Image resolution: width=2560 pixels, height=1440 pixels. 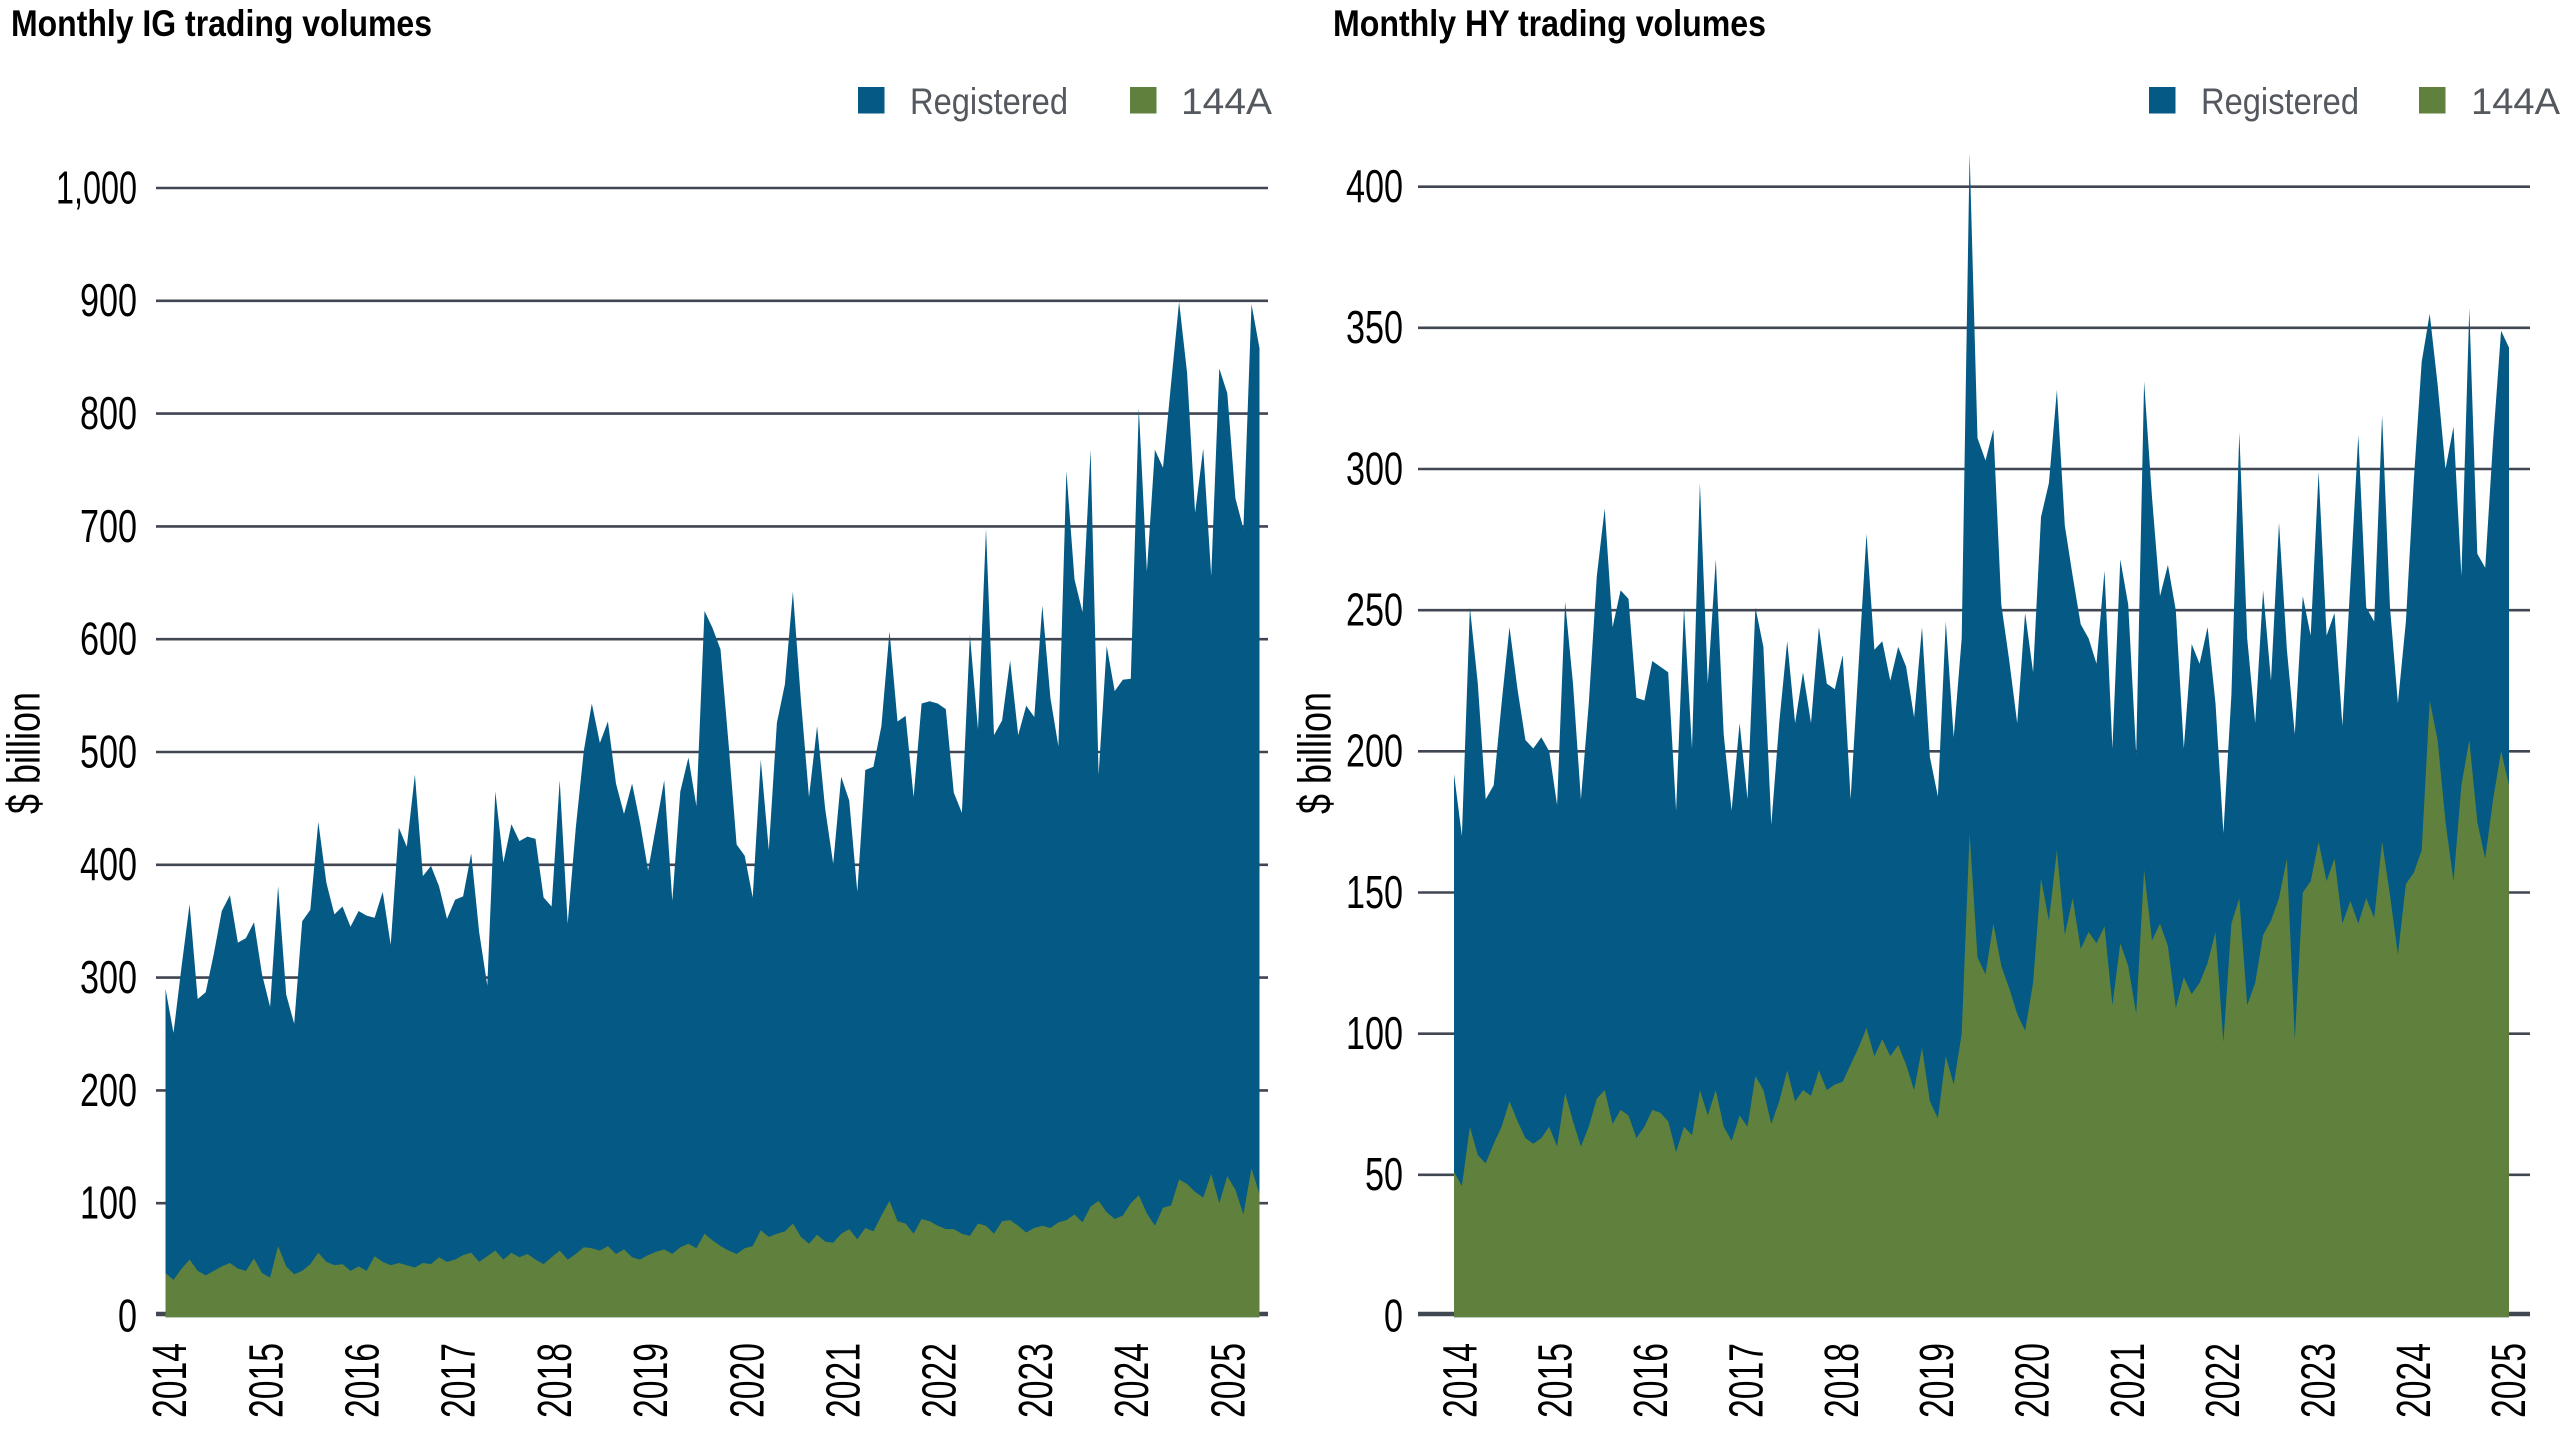 What do you see at coordinates (1374, 892) in the screenshot?
I see `svg-text: 150` at bounding box center [1374, 892].